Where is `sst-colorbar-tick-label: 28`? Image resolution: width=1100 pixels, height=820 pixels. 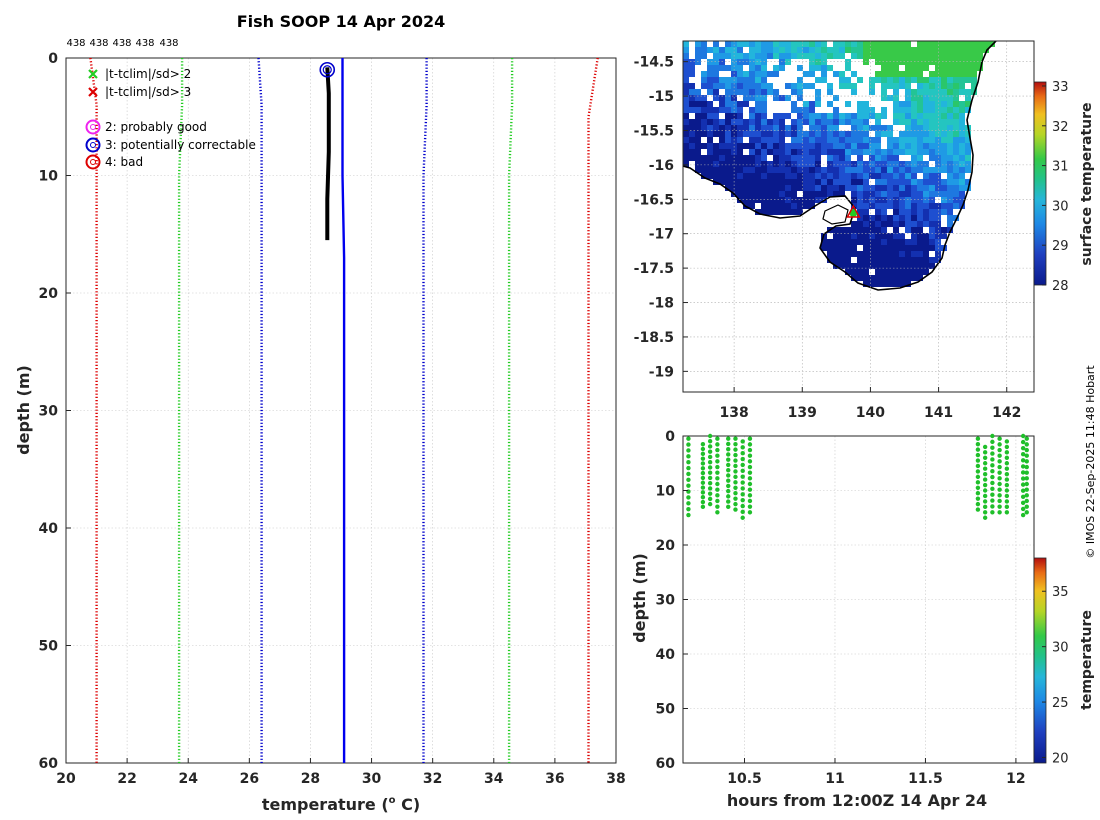 sst-colorbar-tick-label: 28 is located at coordinates (1060, 286).